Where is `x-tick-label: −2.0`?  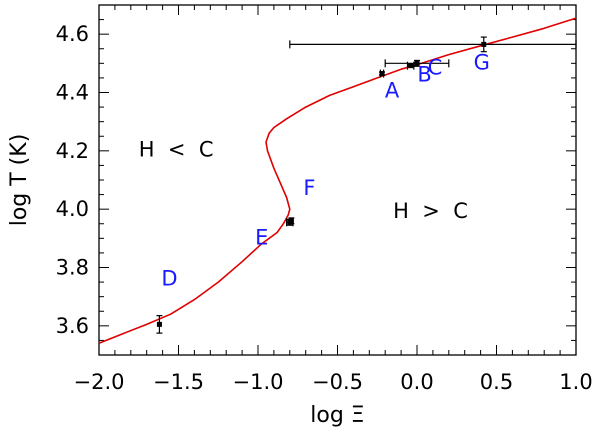 x-tick-label: −2.0 is located at coordinates (99, 382).